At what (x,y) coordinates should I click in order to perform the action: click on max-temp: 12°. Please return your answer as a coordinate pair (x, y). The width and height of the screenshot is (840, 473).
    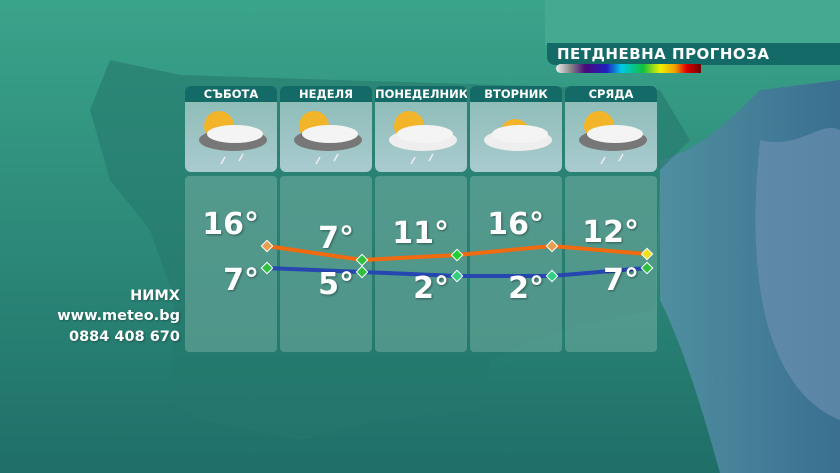
    Looking at the image, I should click on (610, 232).